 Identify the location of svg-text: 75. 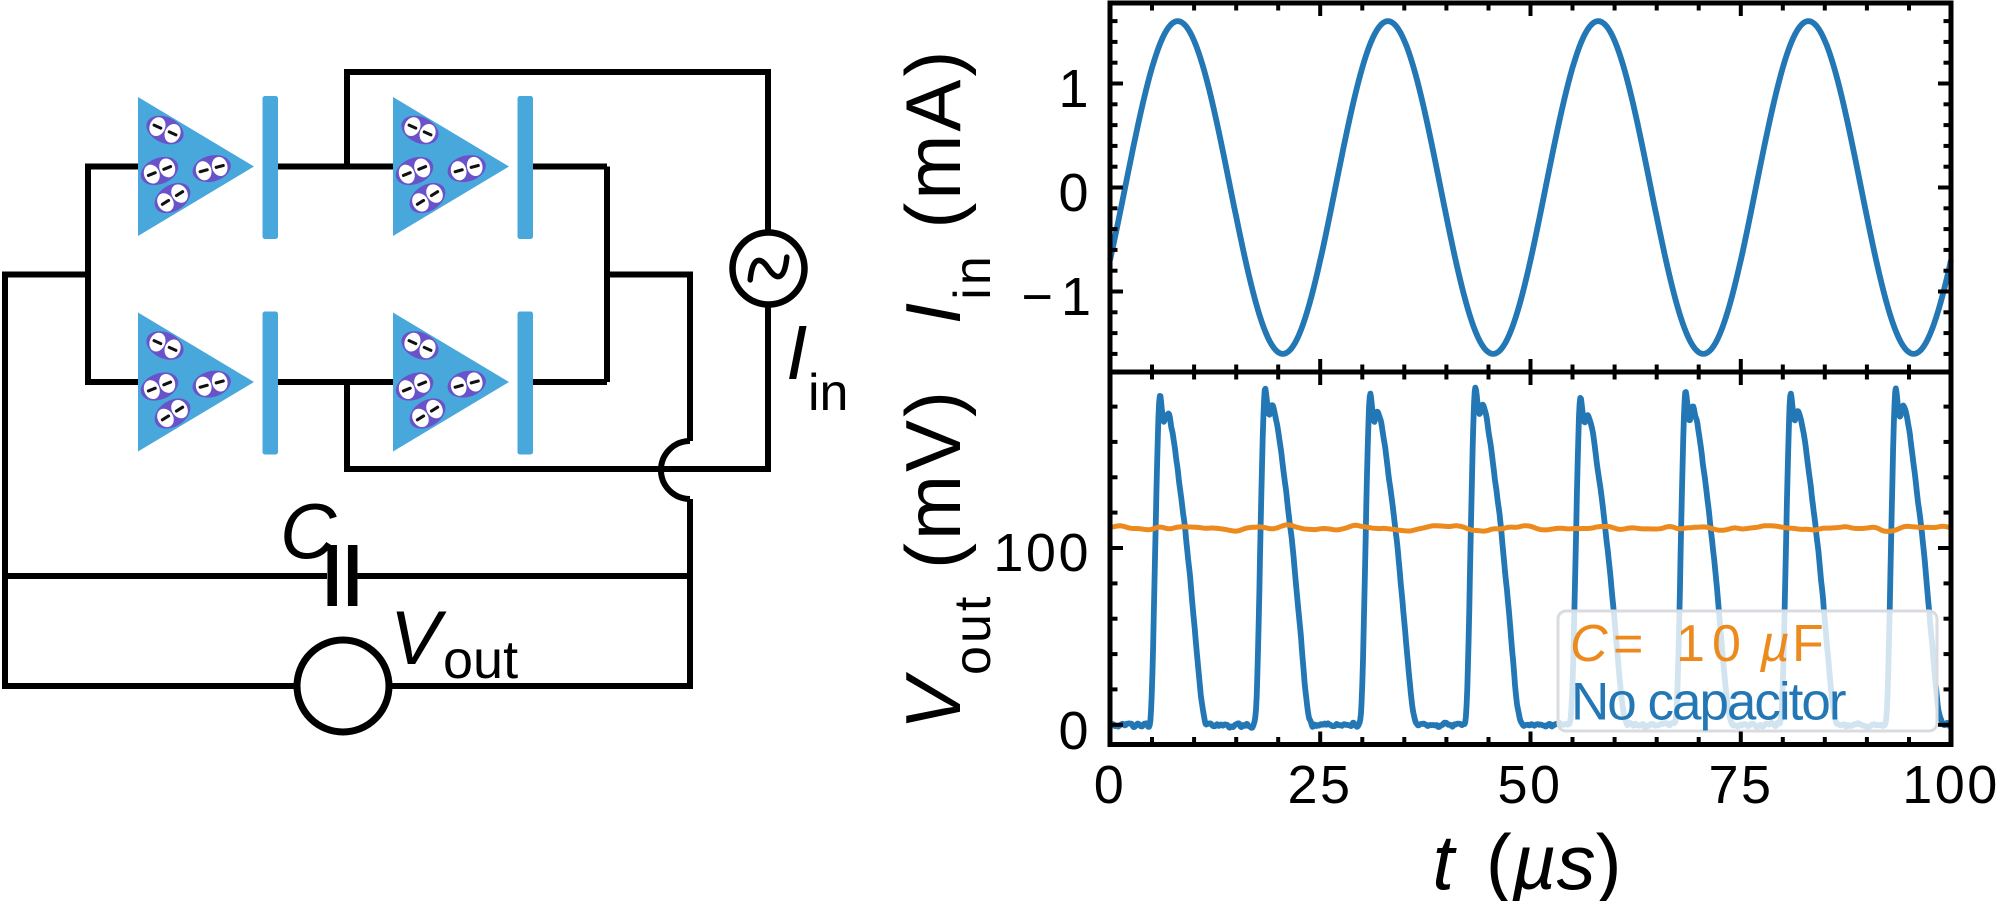
(1740, 785).